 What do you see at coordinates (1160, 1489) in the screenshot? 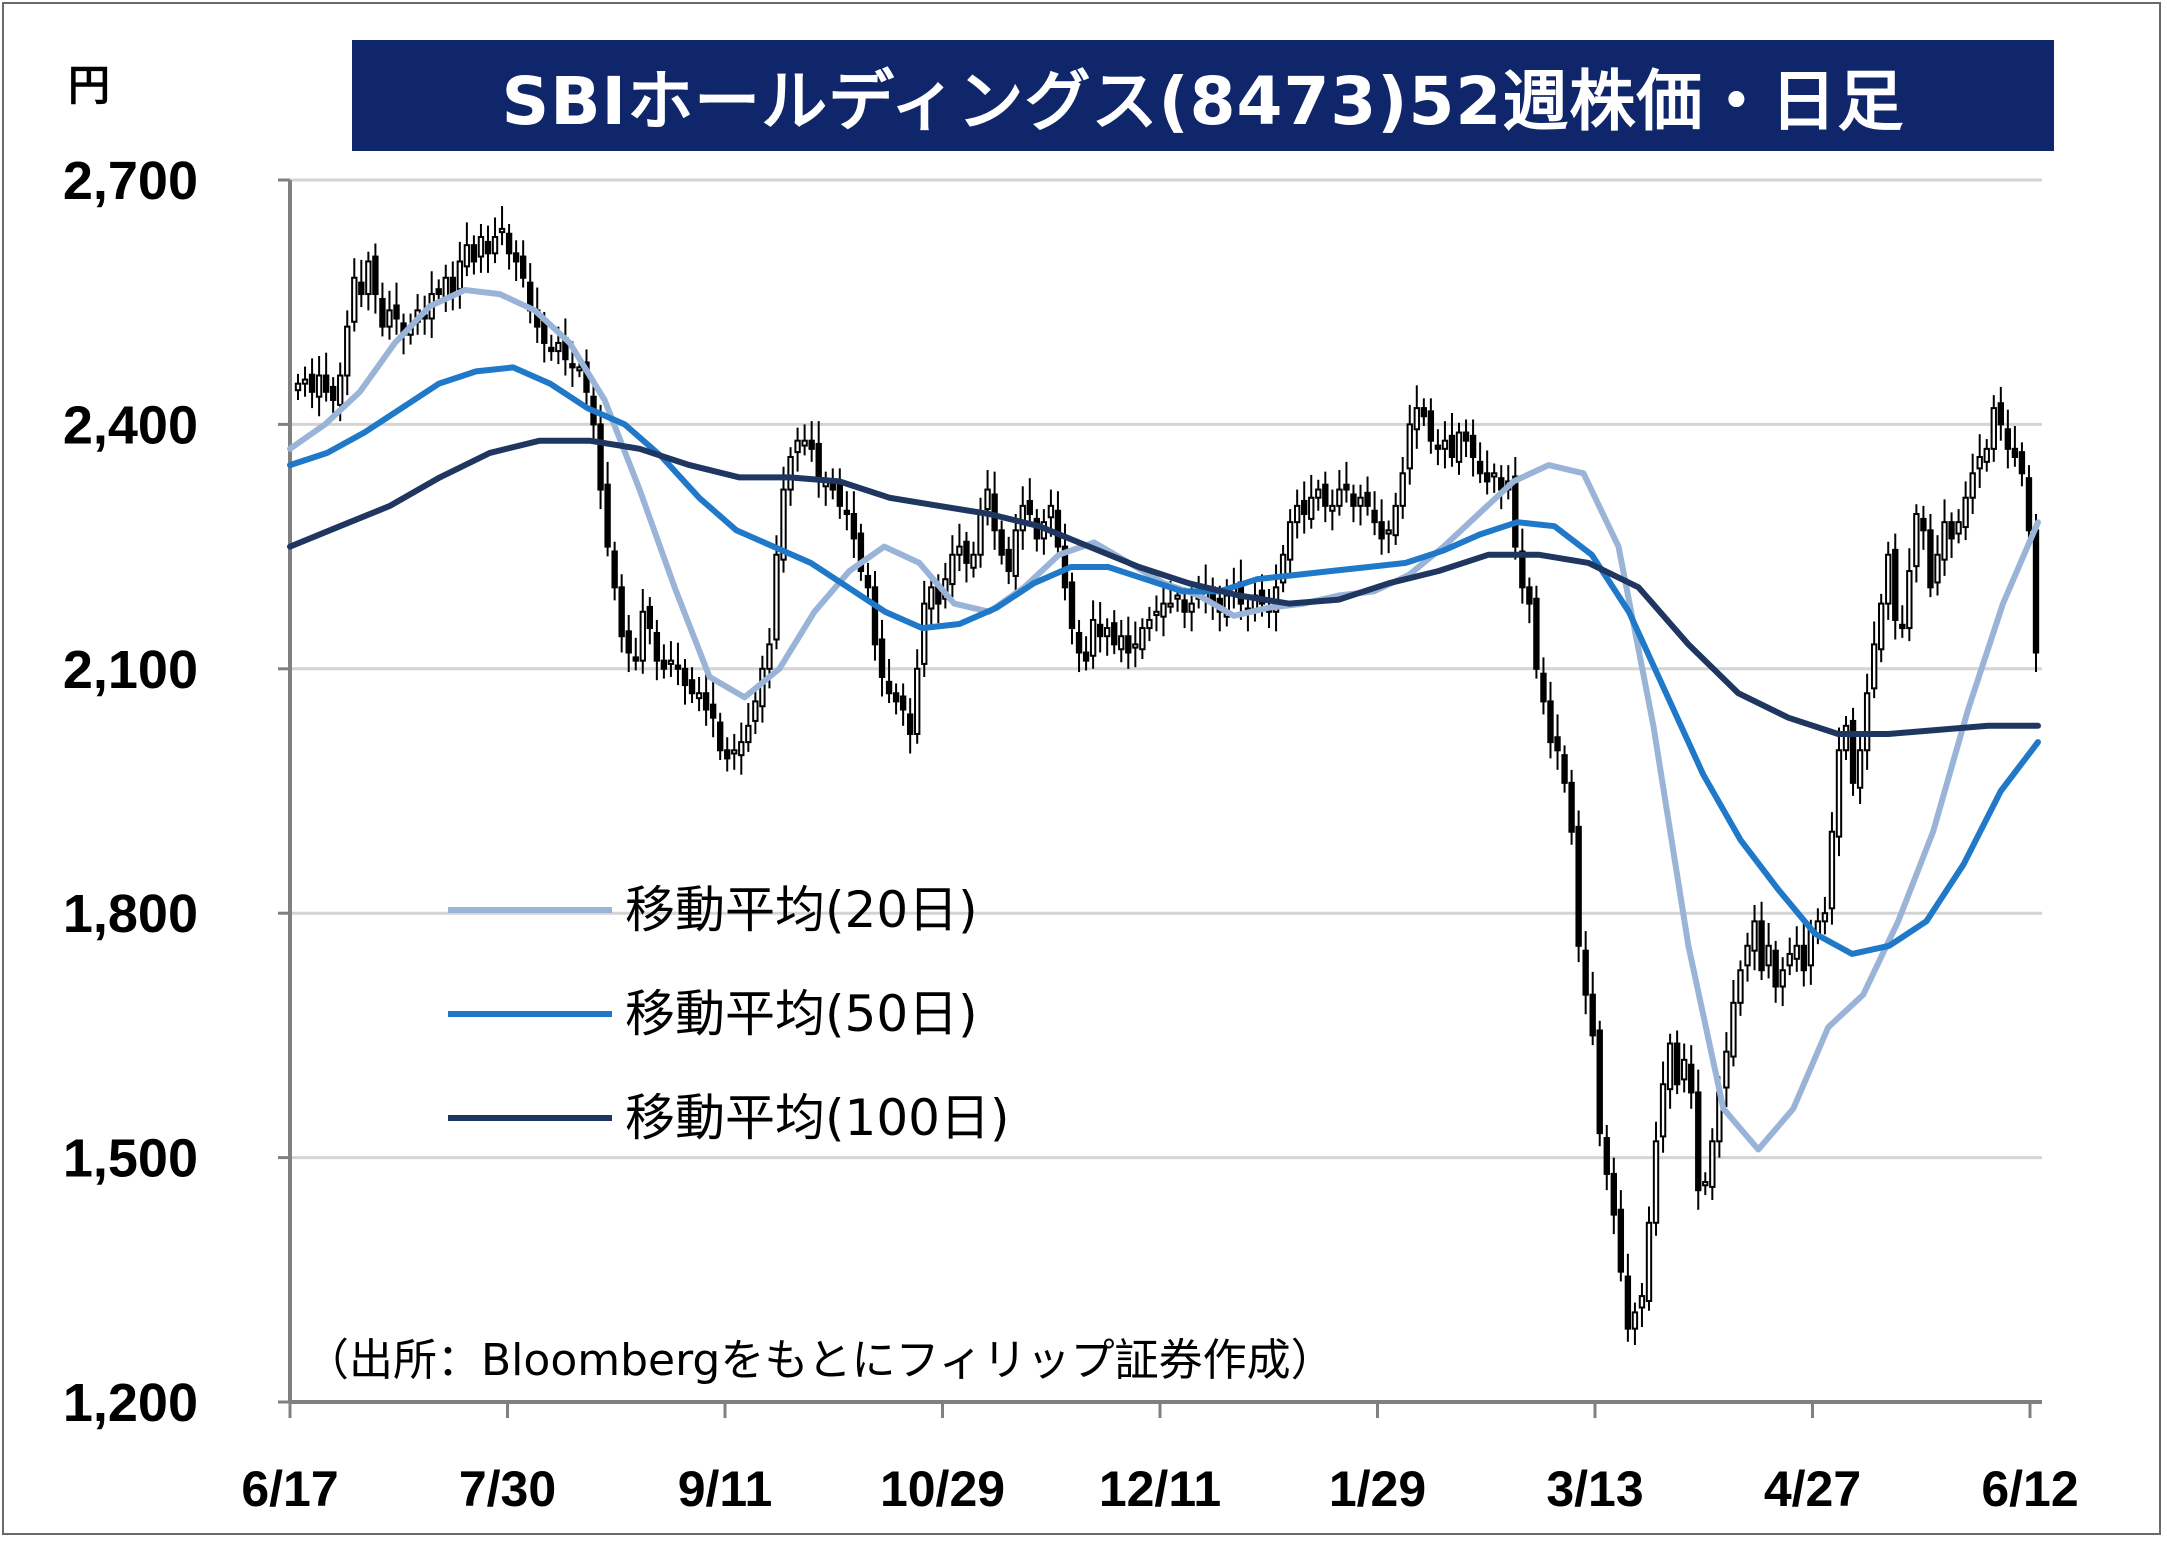
I see `x-tick-label: 12/11` at bounding box center [1160, 1489].